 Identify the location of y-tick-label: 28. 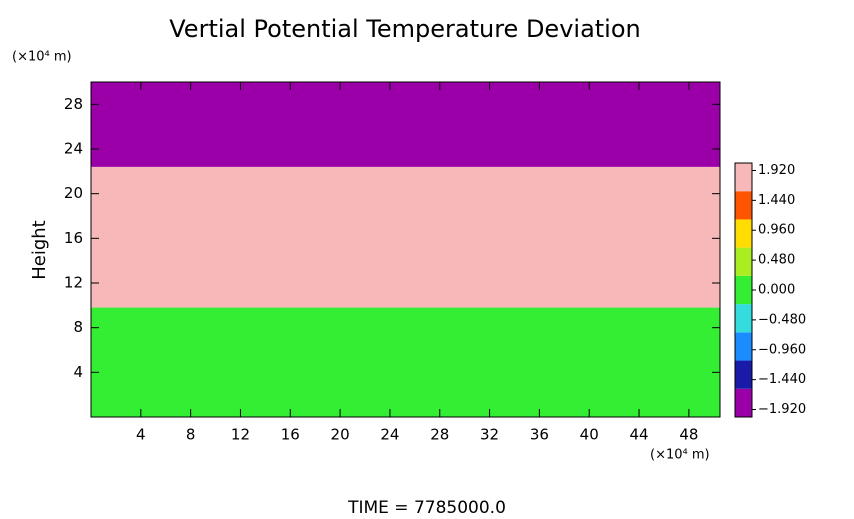
(73, 104).